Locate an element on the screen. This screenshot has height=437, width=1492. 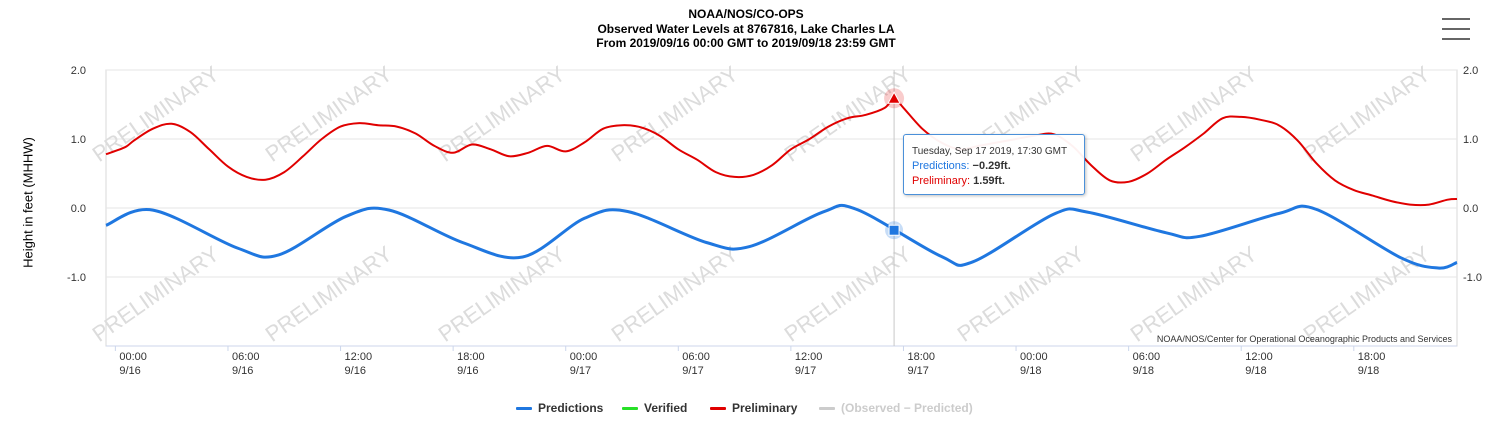
prediction-hover-marker is located at coordinates (894, 230).